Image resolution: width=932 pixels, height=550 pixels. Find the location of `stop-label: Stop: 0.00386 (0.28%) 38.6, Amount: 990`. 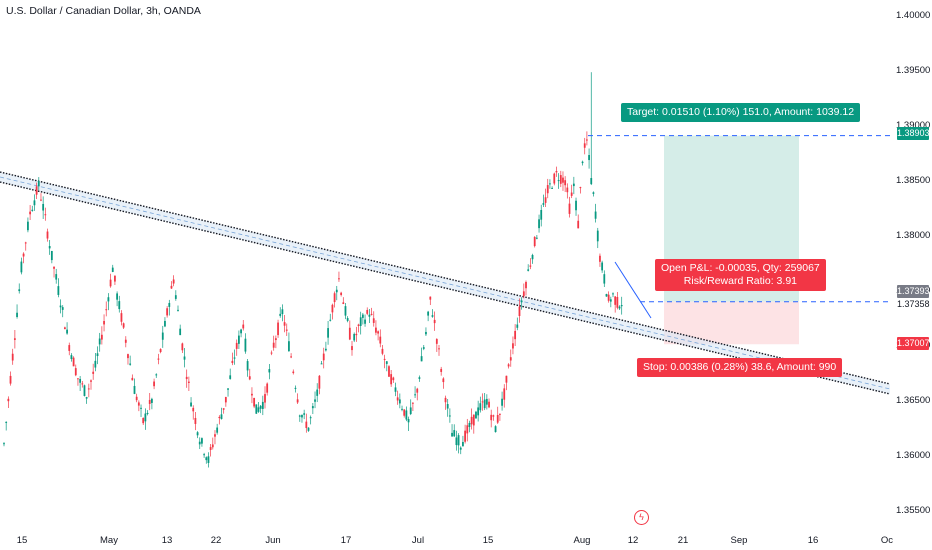

stop-label: Stop: 0.00386 (0.28%) 38.6, Amount: 990 is located at coordinates (740, 367).